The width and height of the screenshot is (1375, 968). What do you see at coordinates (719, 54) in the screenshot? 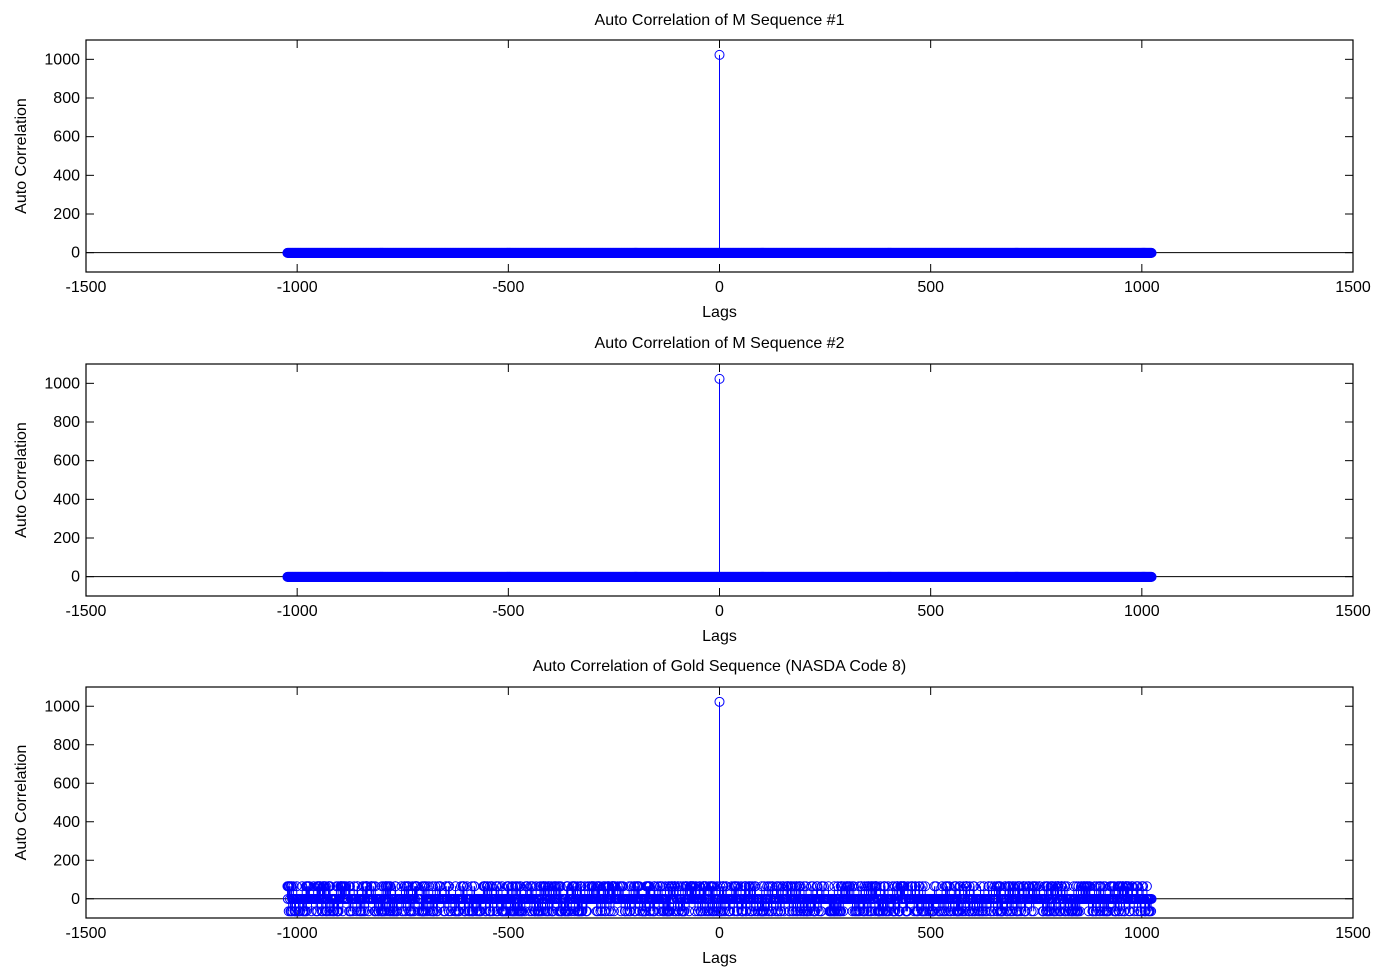
I see `peak-marker` at bounding box center [719, 54].